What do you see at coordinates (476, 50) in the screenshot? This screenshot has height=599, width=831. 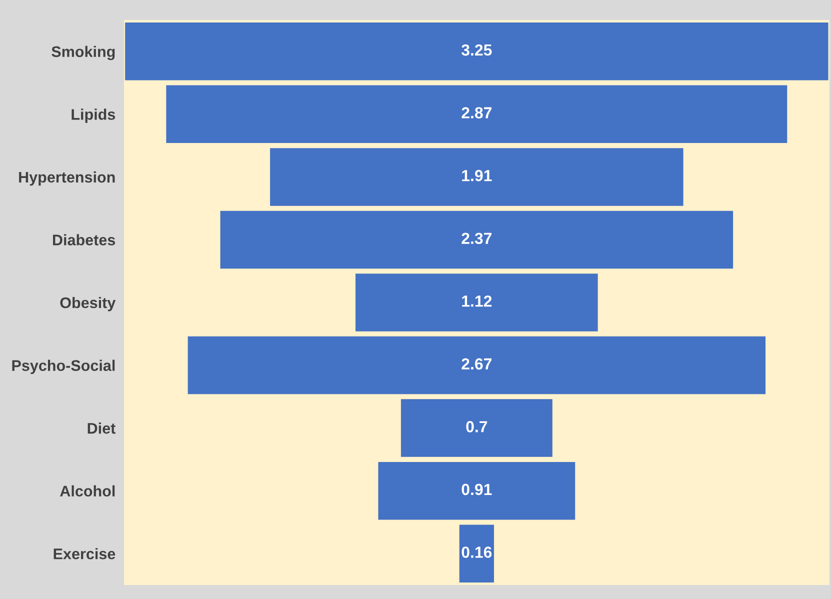 I see `data-label: 3.25` at bounding box center [476, 50].